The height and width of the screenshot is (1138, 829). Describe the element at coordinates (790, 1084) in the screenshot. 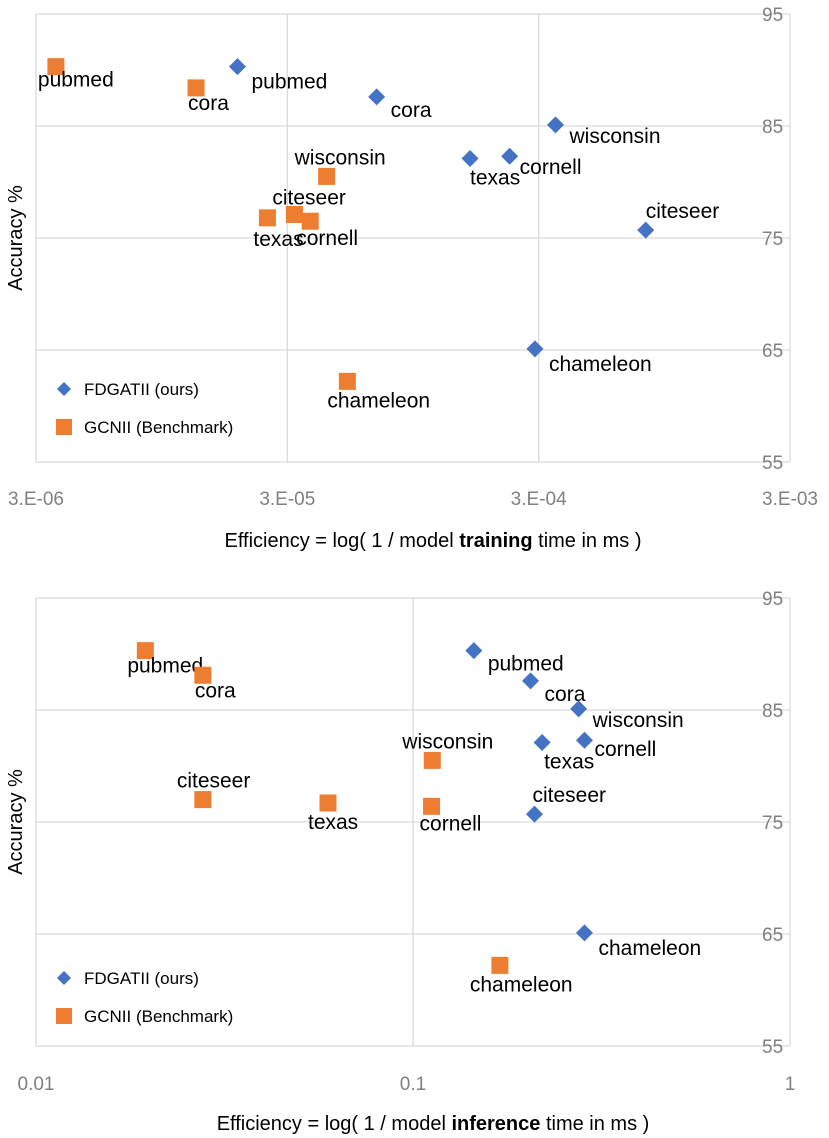

I see `x-tick-label: 1` at that location.